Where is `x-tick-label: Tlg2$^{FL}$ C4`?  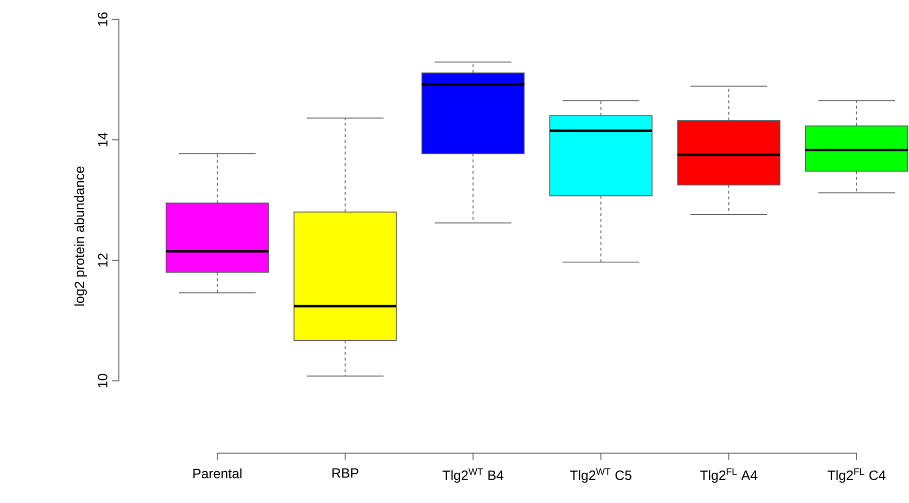 x-tick-label: Tlg2$^{FL}$ C4 is located at coordinates (857, 475).